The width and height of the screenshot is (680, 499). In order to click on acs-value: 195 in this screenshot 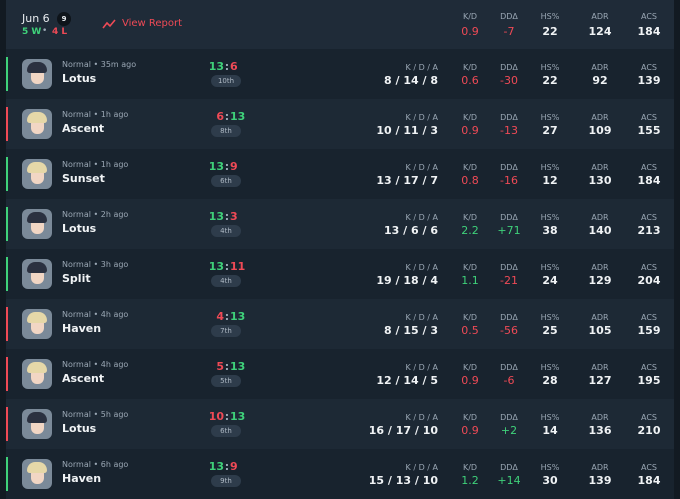, I will do `click(649, 380)`.